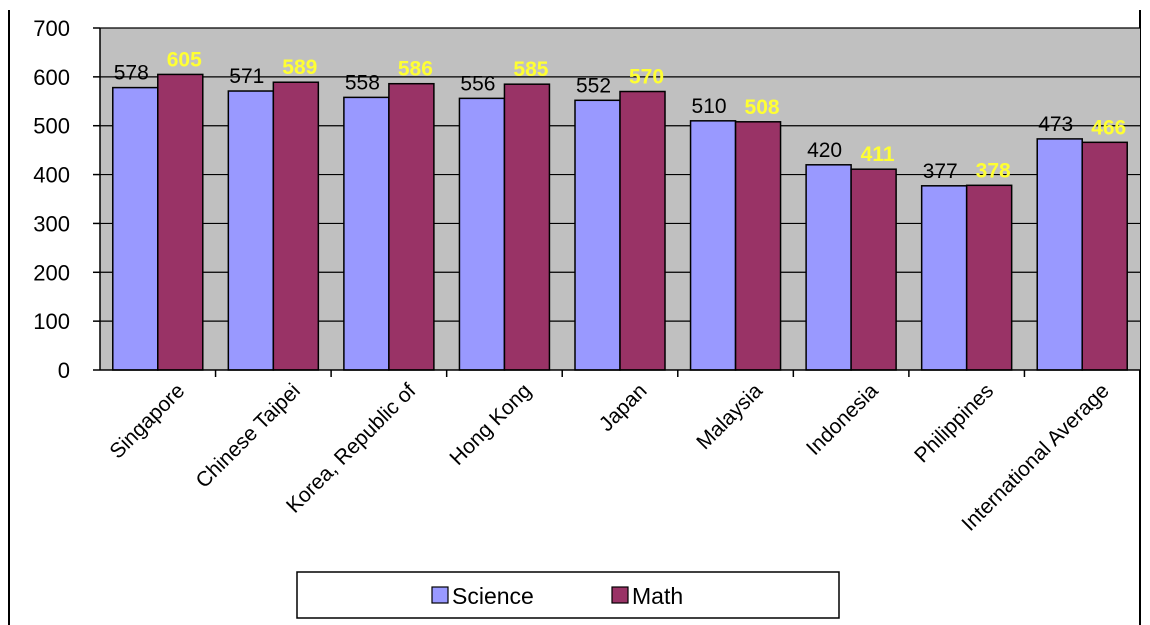  I want to click on data-label-math: 589, so click(299, 67).